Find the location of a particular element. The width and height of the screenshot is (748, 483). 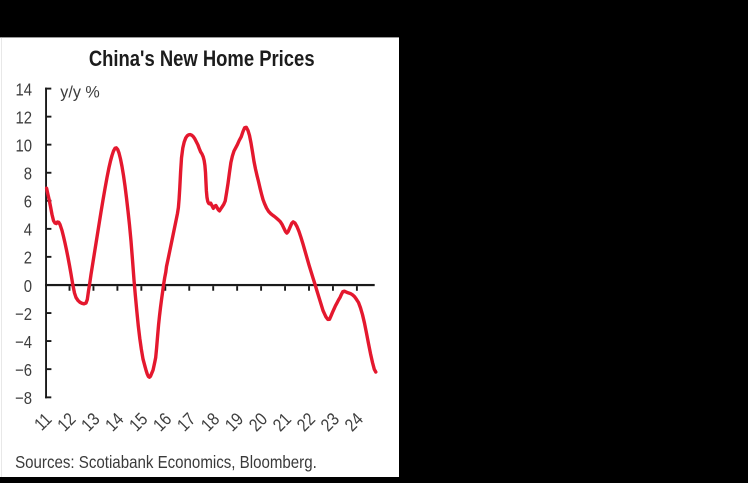

svg-text: y/y % is located at coordinates (80, 91).